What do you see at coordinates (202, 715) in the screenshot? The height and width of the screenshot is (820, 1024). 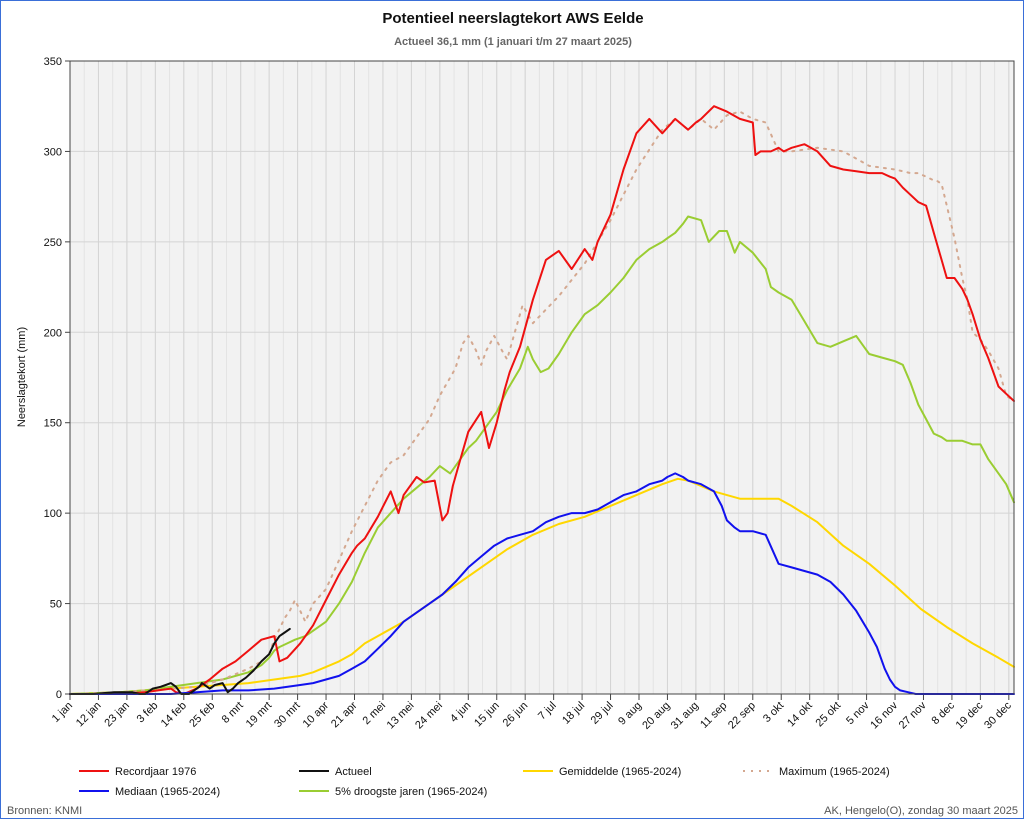 I see `x-tick-label: 25 feb` at bounding box center [202, 715].